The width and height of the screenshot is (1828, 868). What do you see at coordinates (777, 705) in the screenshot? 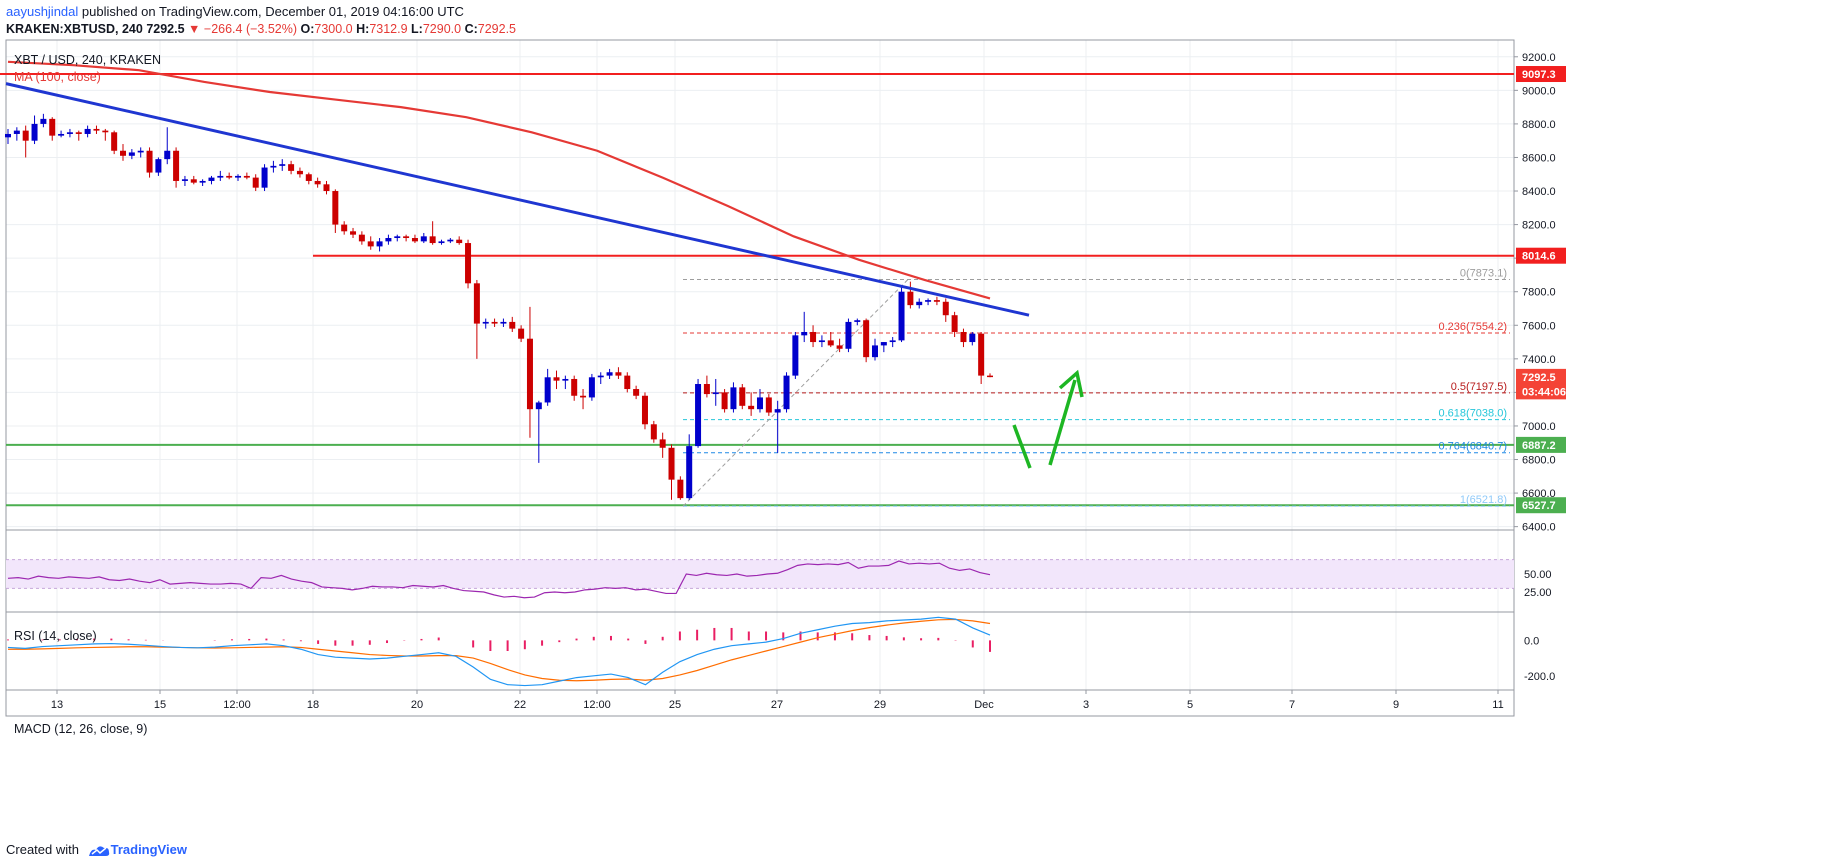
I see `time-tick-label: 27` at bounding box center [777, 705].